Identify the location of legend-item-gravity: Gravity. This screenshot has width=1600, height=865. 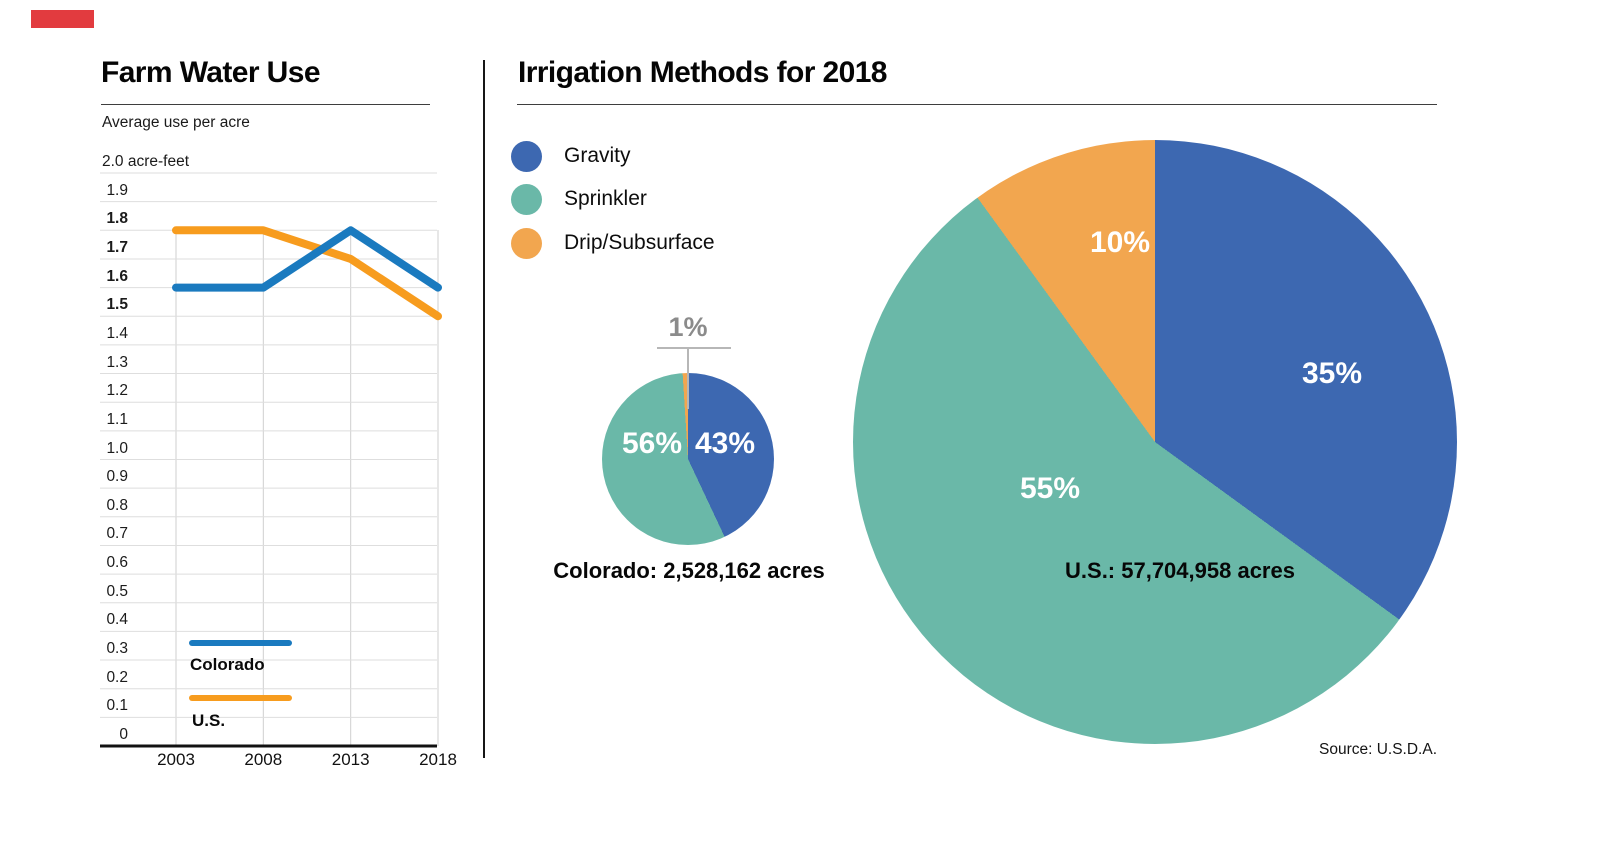
(571, 156).